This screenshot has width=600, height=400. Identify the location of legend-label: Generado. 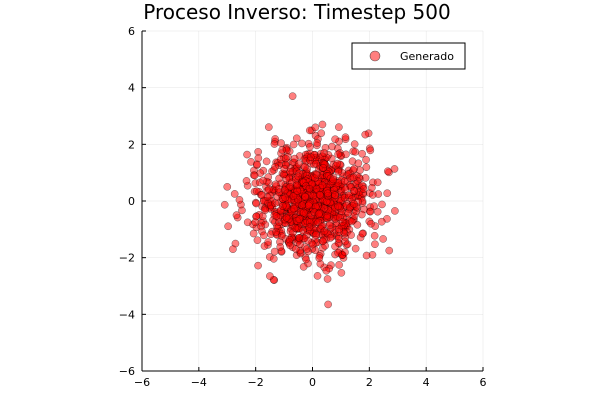
(427, 56).